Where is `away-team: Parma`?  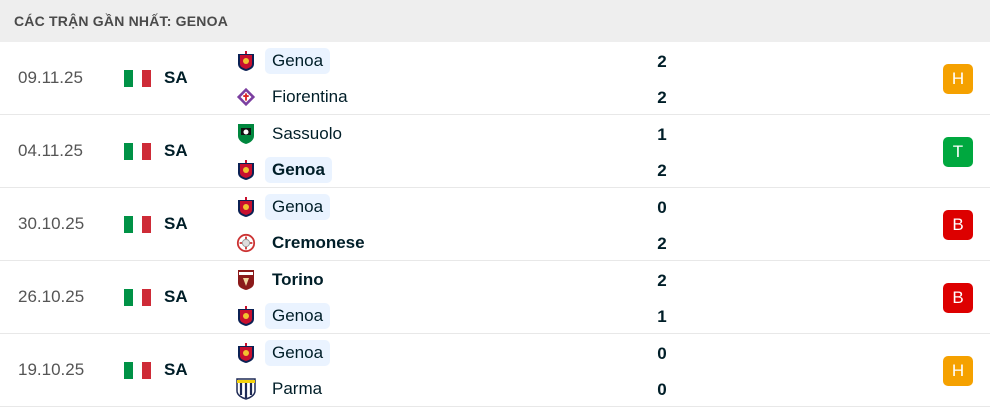
away-team: Parma is located at coordinates (282, 389).